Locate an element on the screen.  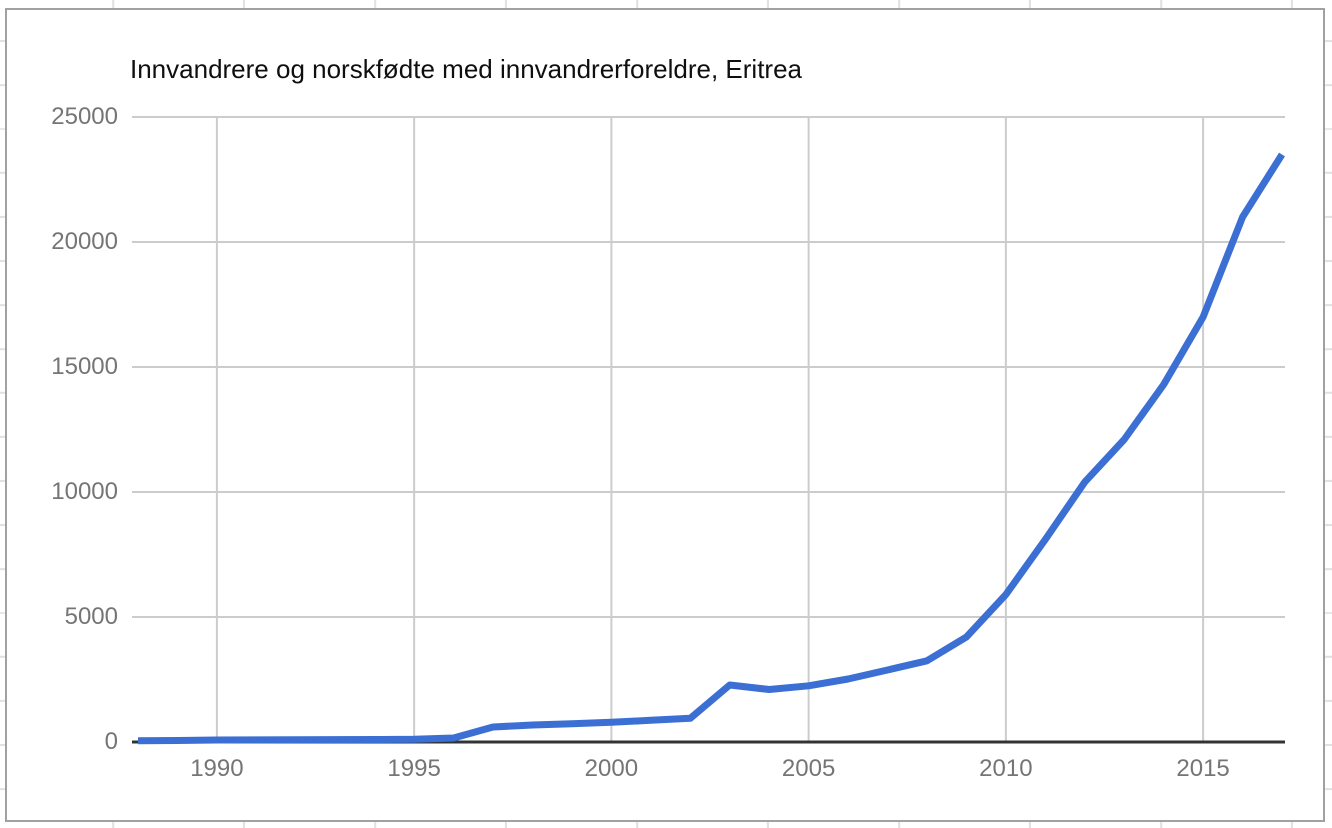
x-tick-label: 2000 is located at coordinates (611, 768).